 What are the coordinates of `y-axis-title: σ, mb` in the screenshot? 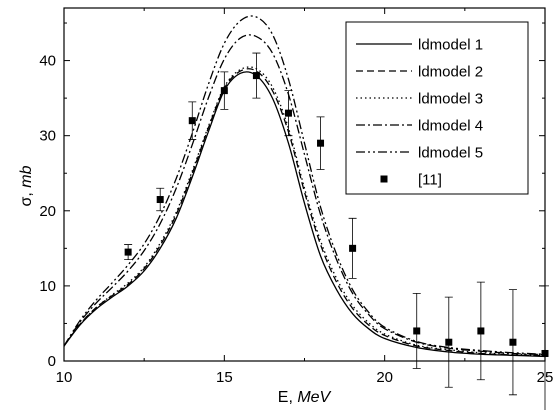 It's located at (26, 185).